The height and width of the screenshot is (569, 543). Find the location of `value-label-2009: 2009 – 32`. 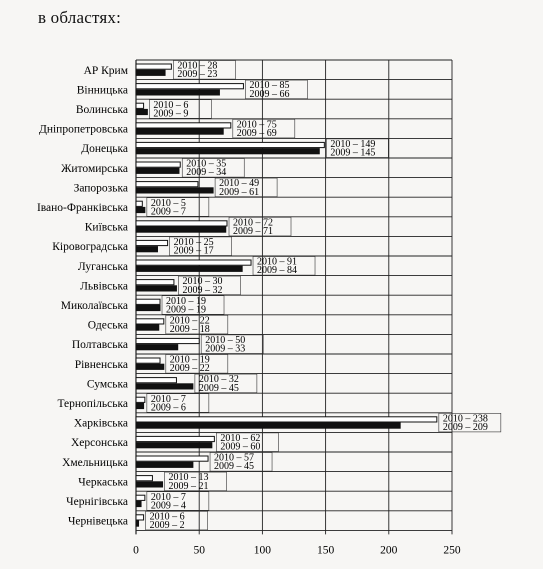

value-label-2009: 2009 – 32 is located at coordinates (202, 290).